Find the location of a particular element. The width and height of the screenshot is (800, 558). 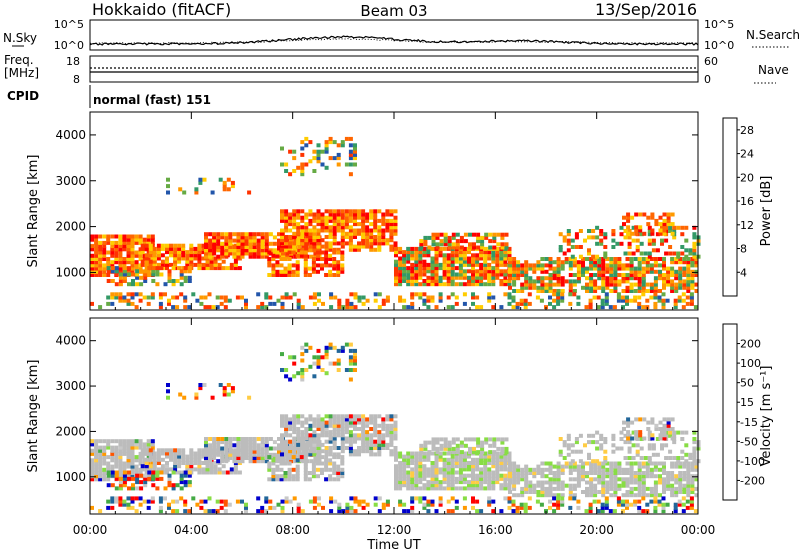

date-title: 13/Sep/2016 is located at coordinates (646, 9).